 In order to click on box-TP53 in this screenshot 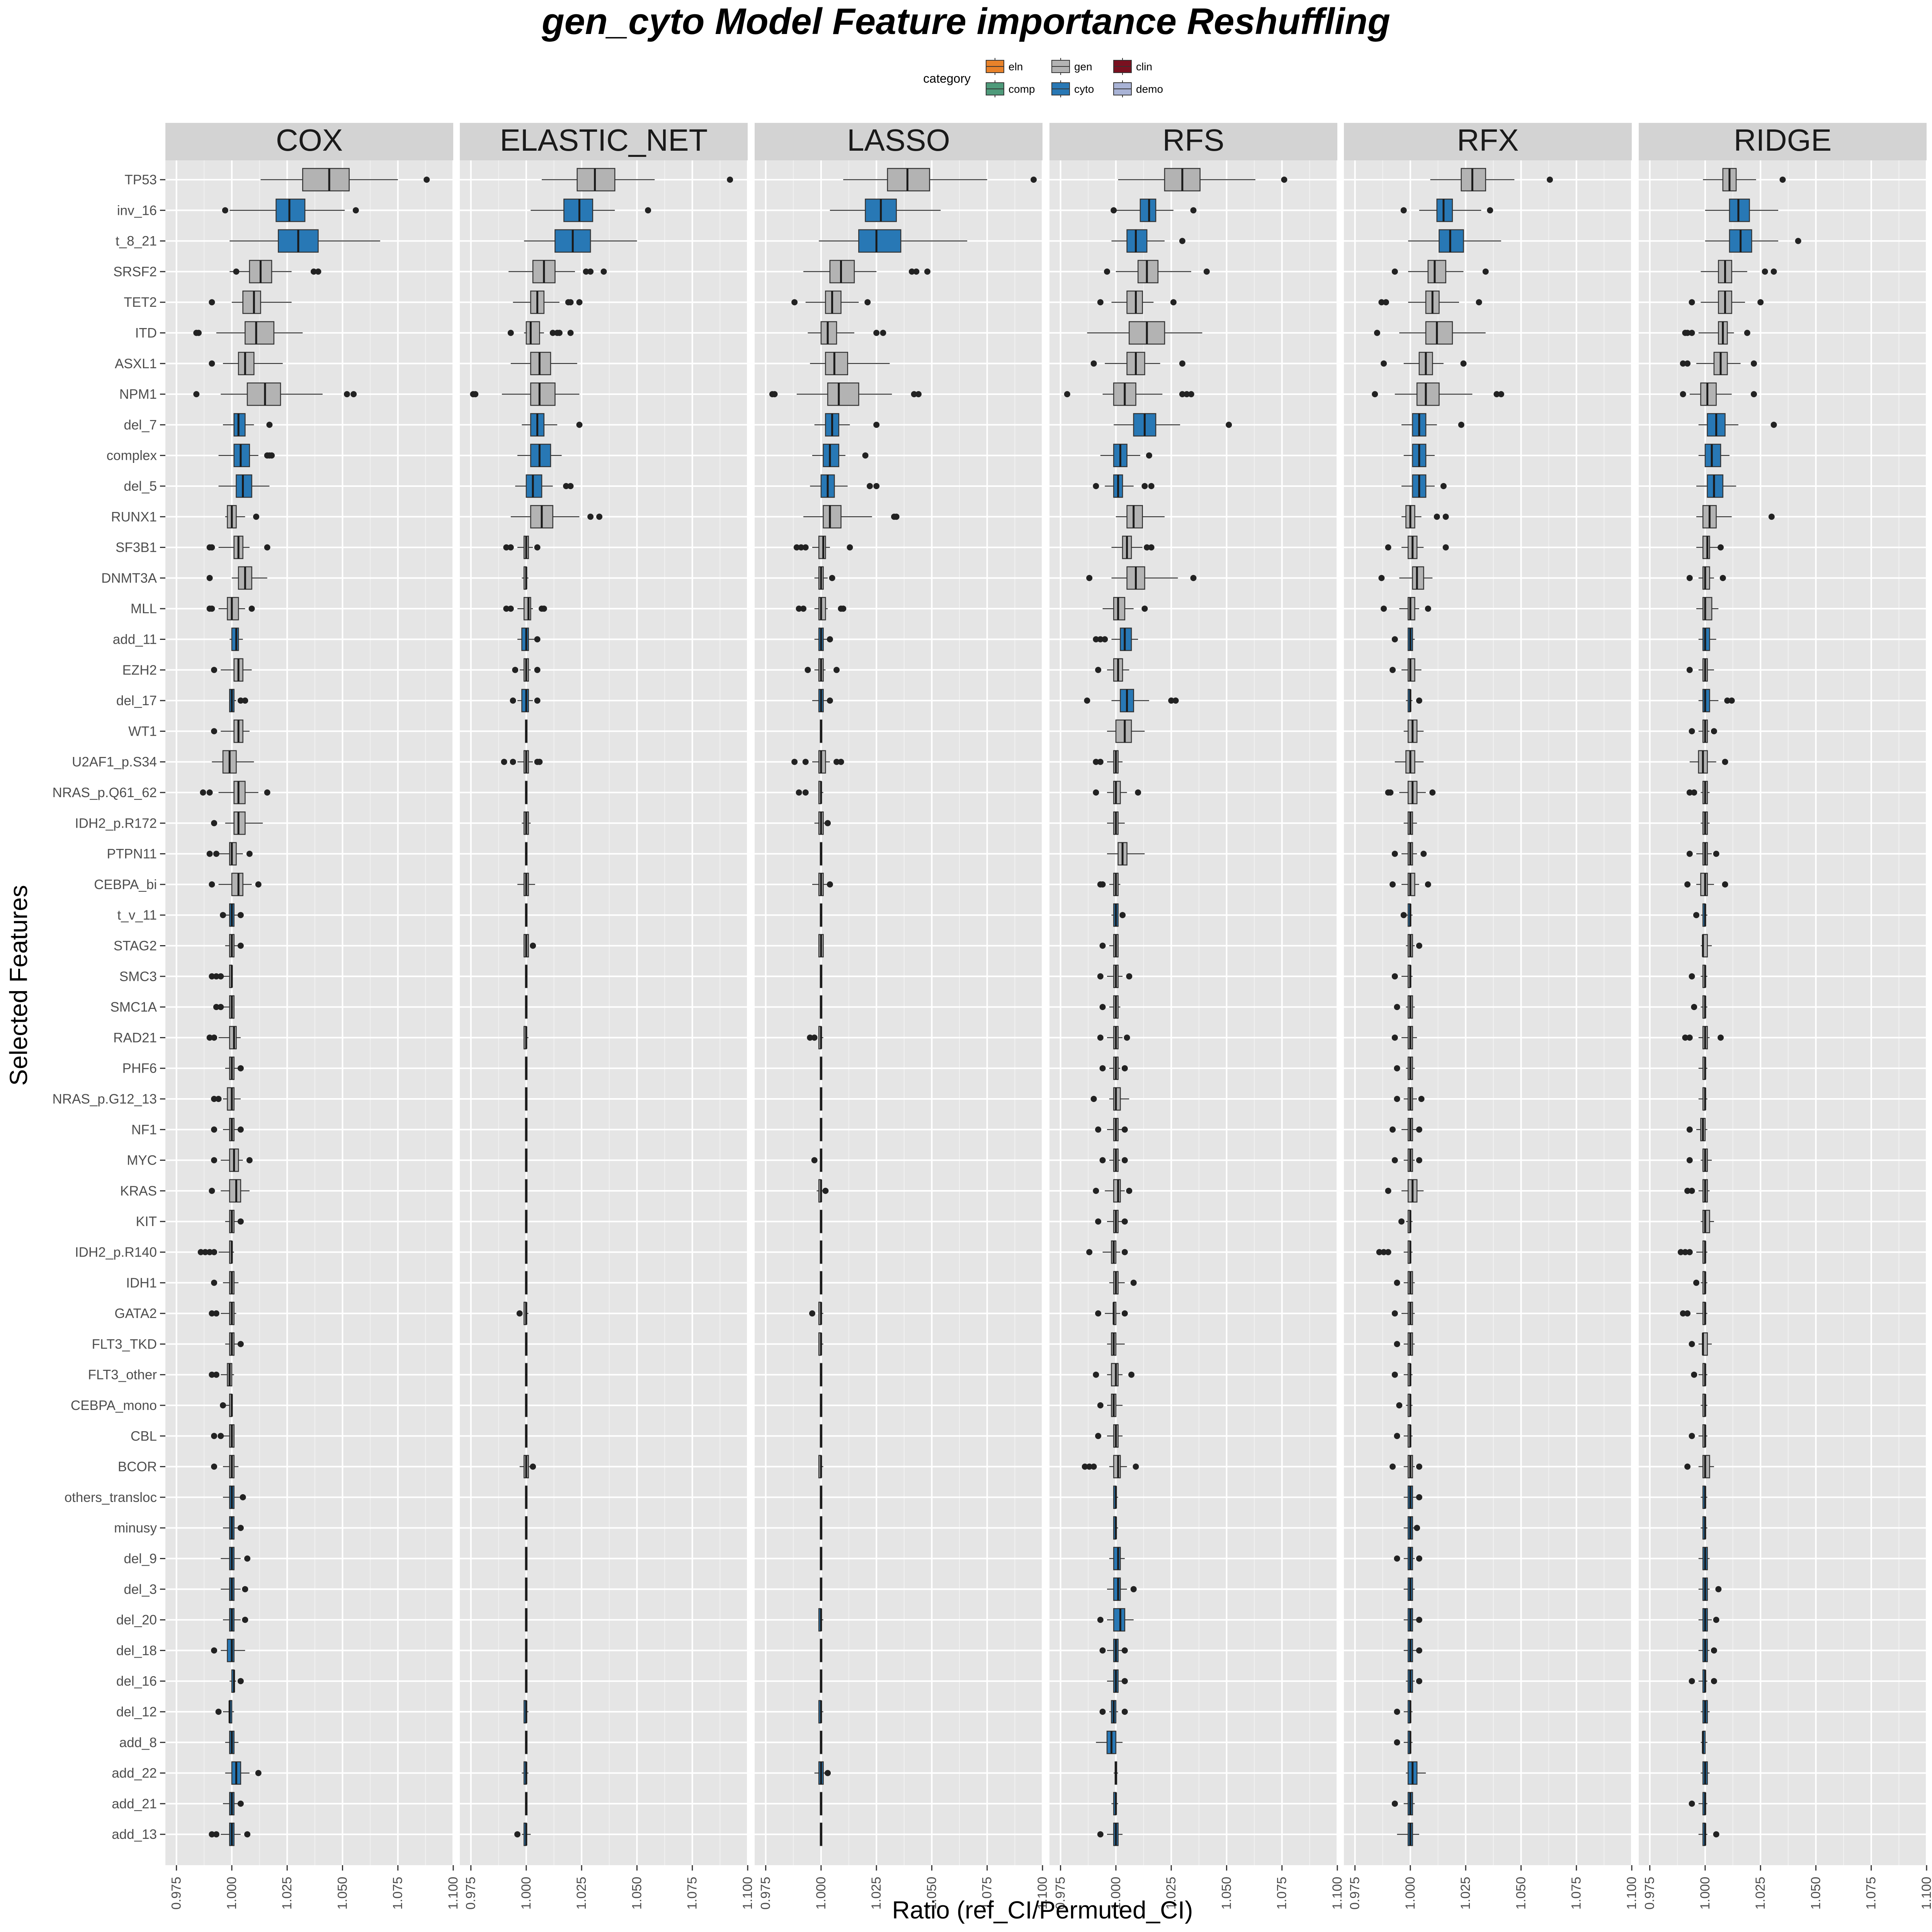, I will do `click(1744, 180)`.